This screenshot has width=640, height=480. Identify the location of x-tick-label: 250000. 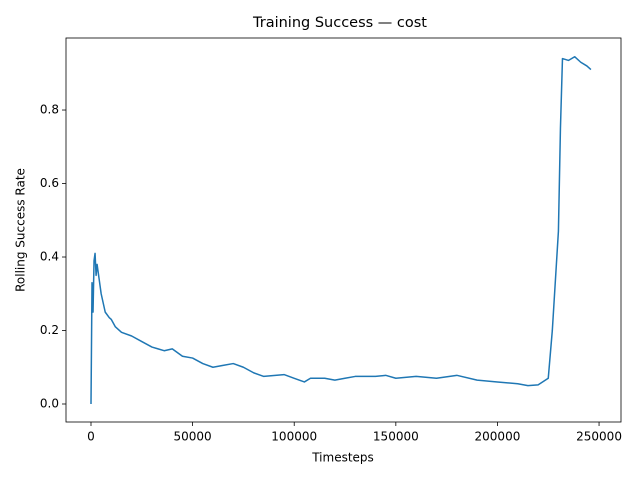
(599, 437).